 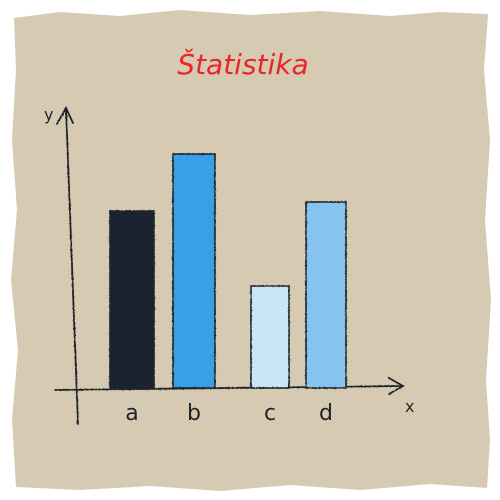 I want to click on category-labels: a b c d, so click(x=229, y=413).